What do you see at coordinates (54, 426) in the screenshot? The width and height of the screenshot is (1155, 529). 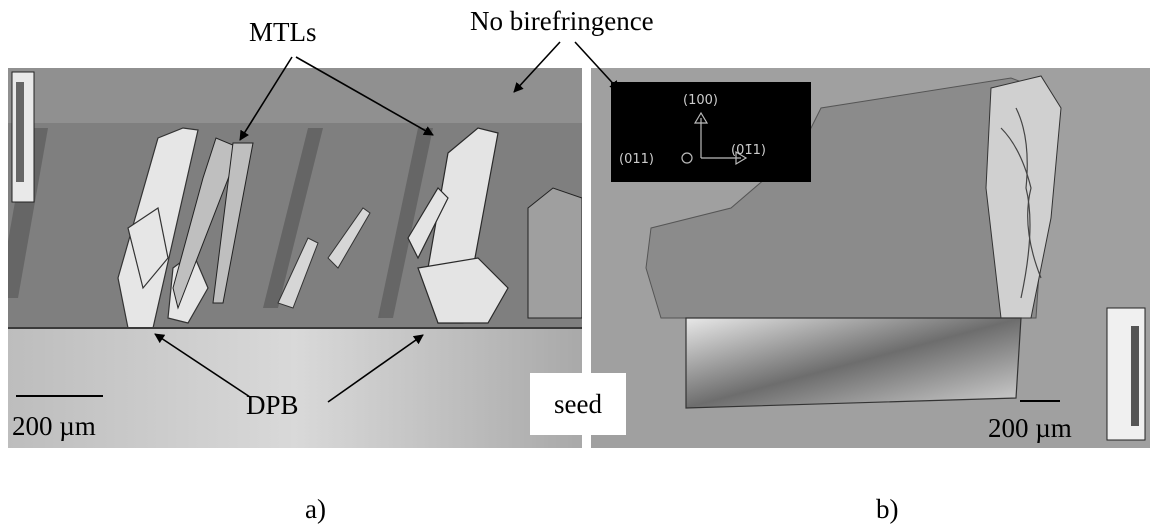 I see `scale-bar-a: 200 µm` at bounding box center [54, 426].